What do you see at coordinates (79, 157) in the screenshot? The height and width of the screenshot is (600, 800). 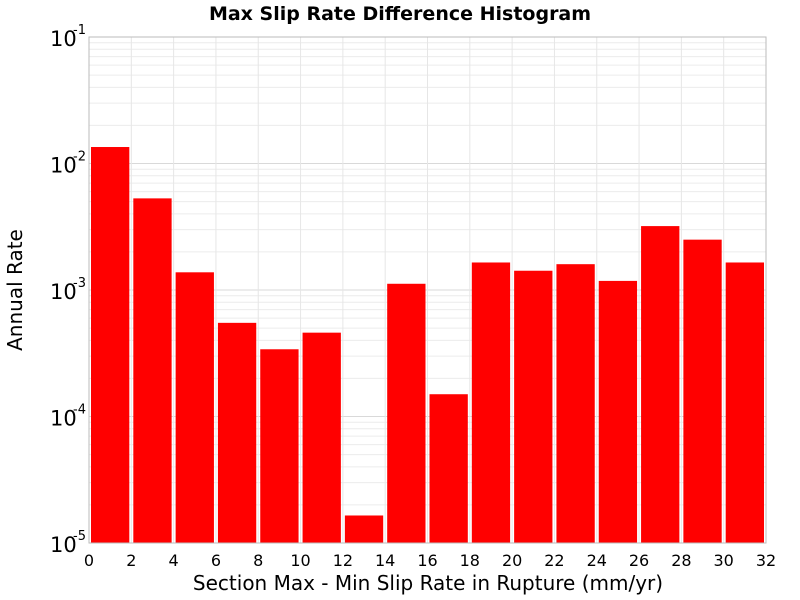 I see `y-tick-exponent: -2` at bounding box center [79, 157].